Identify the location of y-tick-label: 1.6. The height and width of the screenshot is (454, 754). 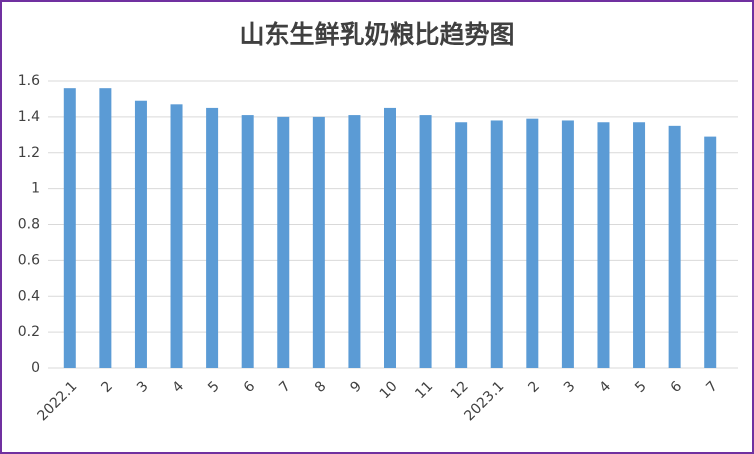
(29, 81).